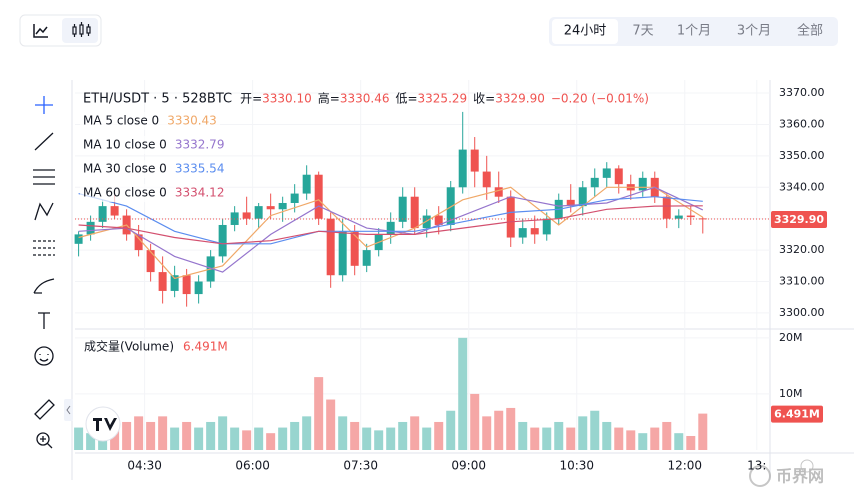 The height and width of the screenshot is (503, 854). I want to click on emoji-tool, so click(44, 356).